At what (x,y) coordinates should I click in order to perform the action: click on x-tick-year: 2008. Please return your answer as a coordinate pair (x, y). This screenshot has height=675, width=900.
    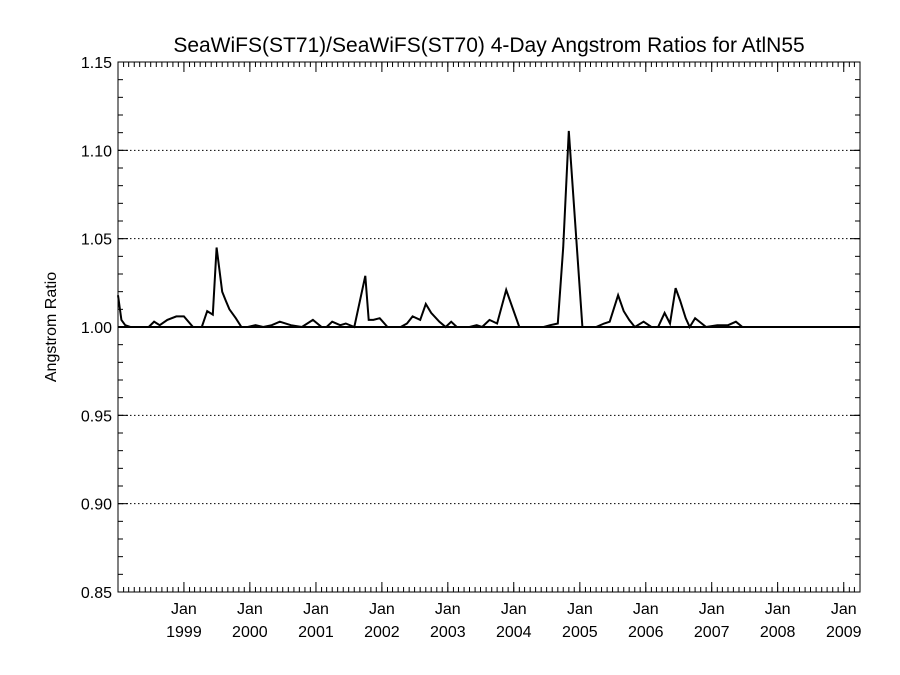
    Looking at the image, I should click on (778, 632).